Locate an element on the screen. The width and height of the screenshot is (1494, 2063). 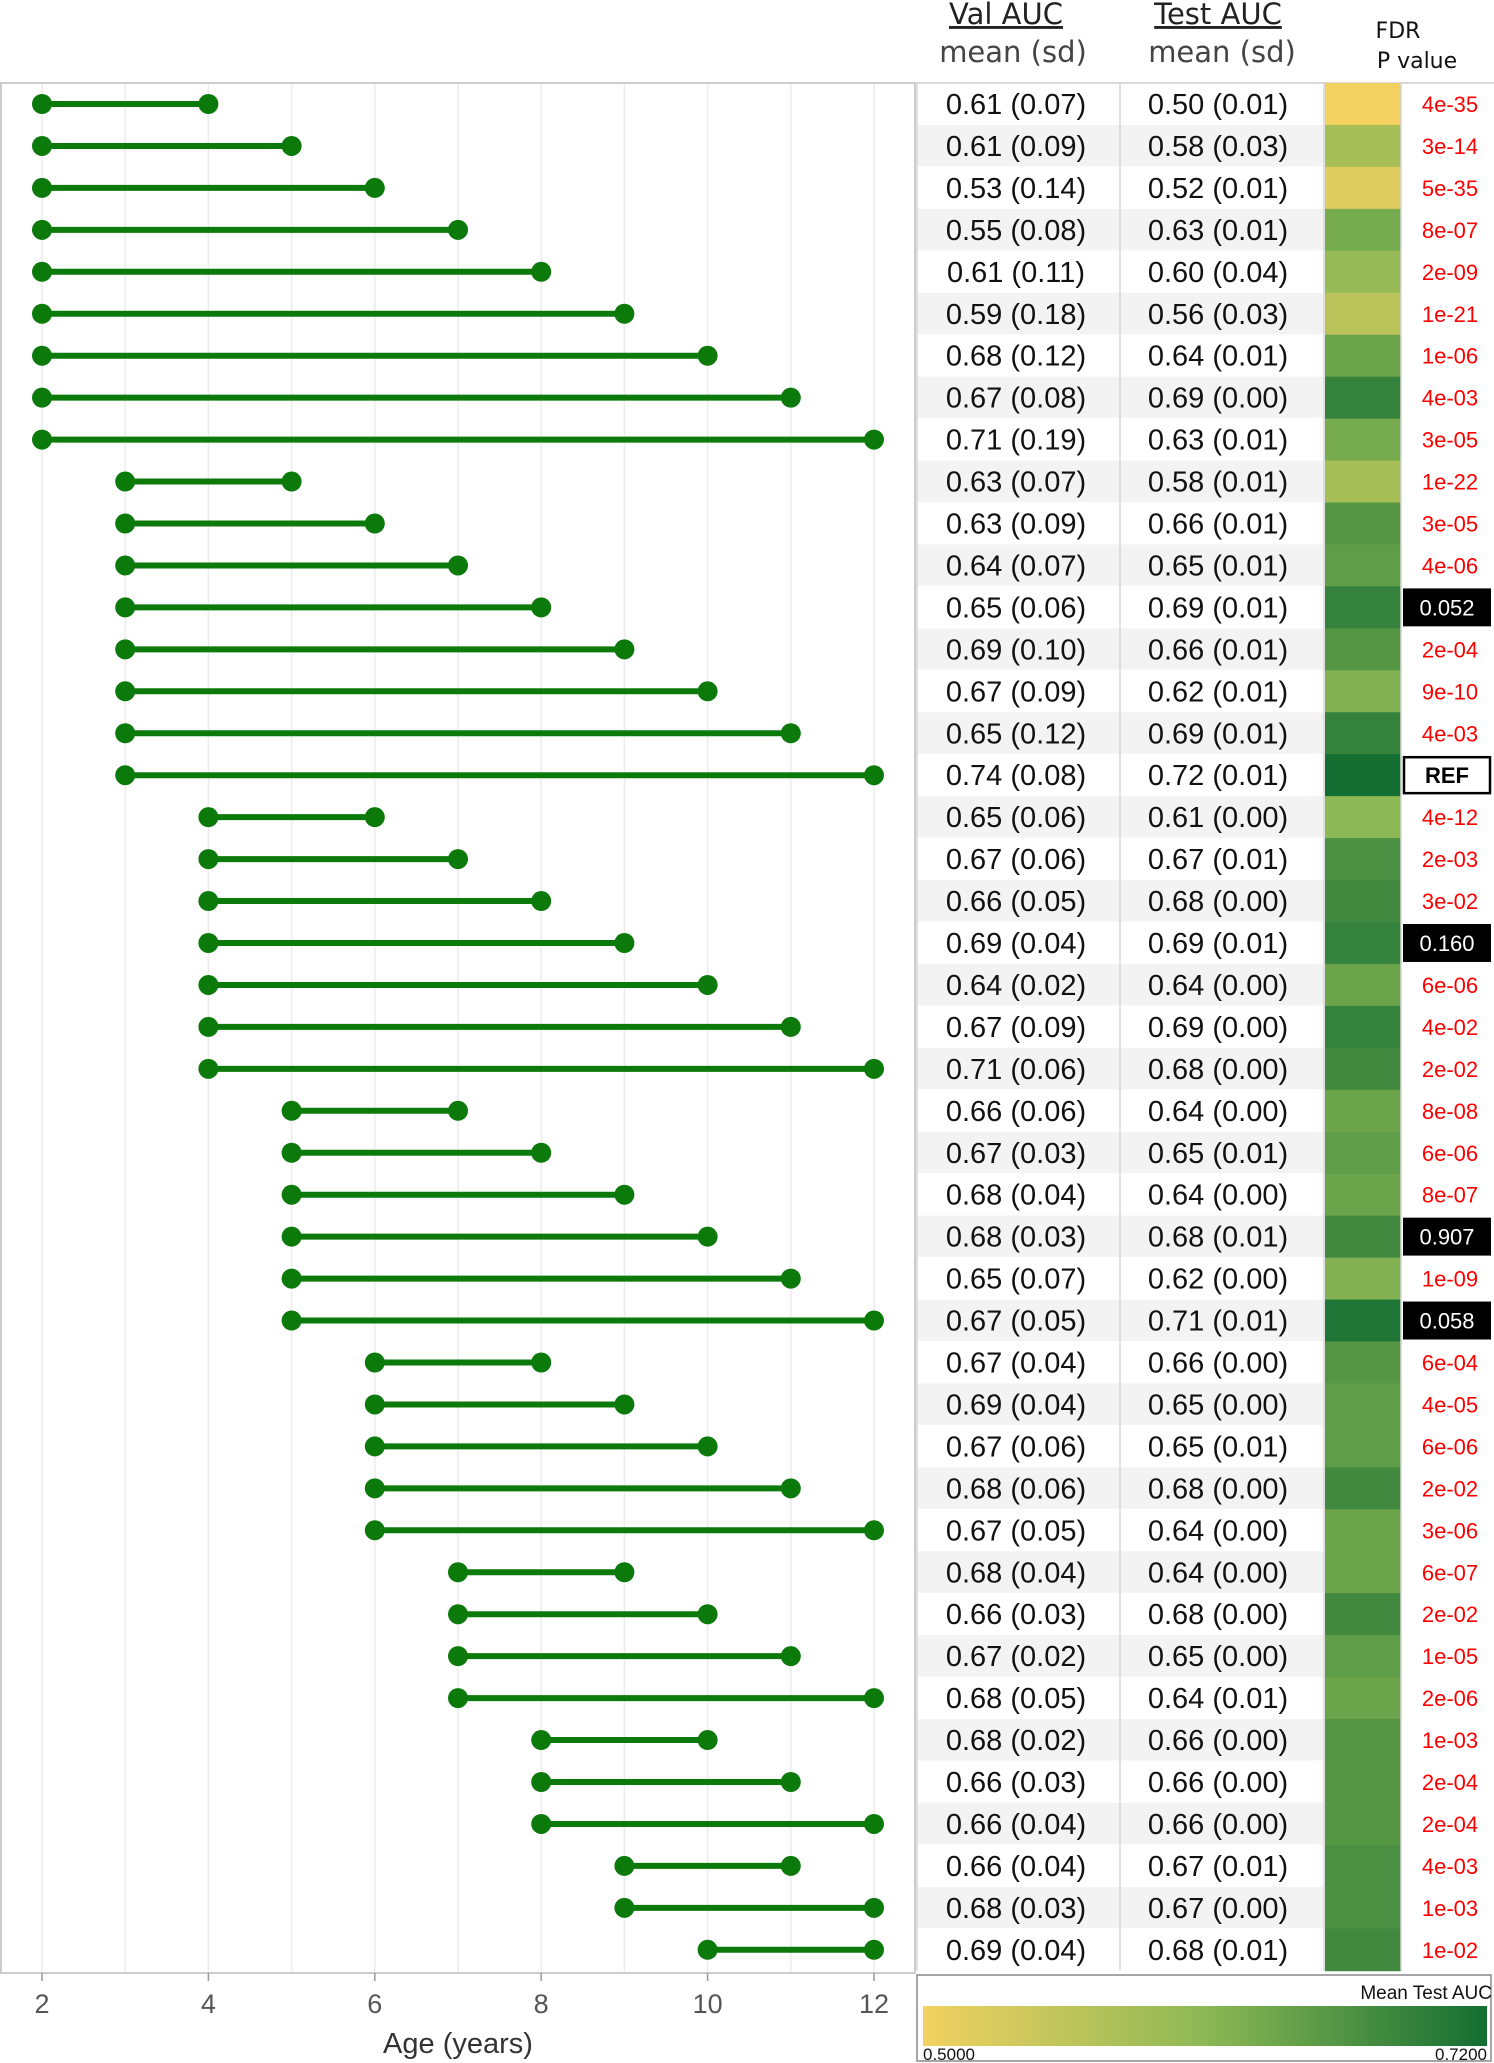
pvalue-cell: 0.058 is located at coordinates (1446, 1321).